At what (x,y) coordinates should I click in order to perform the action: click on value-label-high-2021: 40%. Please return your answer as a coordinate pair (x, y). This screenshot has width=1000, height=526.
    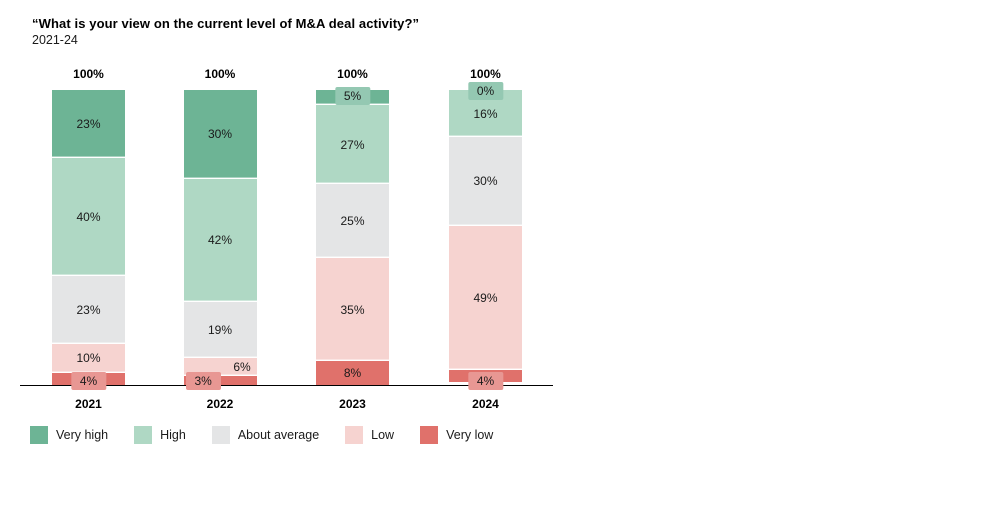
    Looking at the image, I should click on (88, 216).